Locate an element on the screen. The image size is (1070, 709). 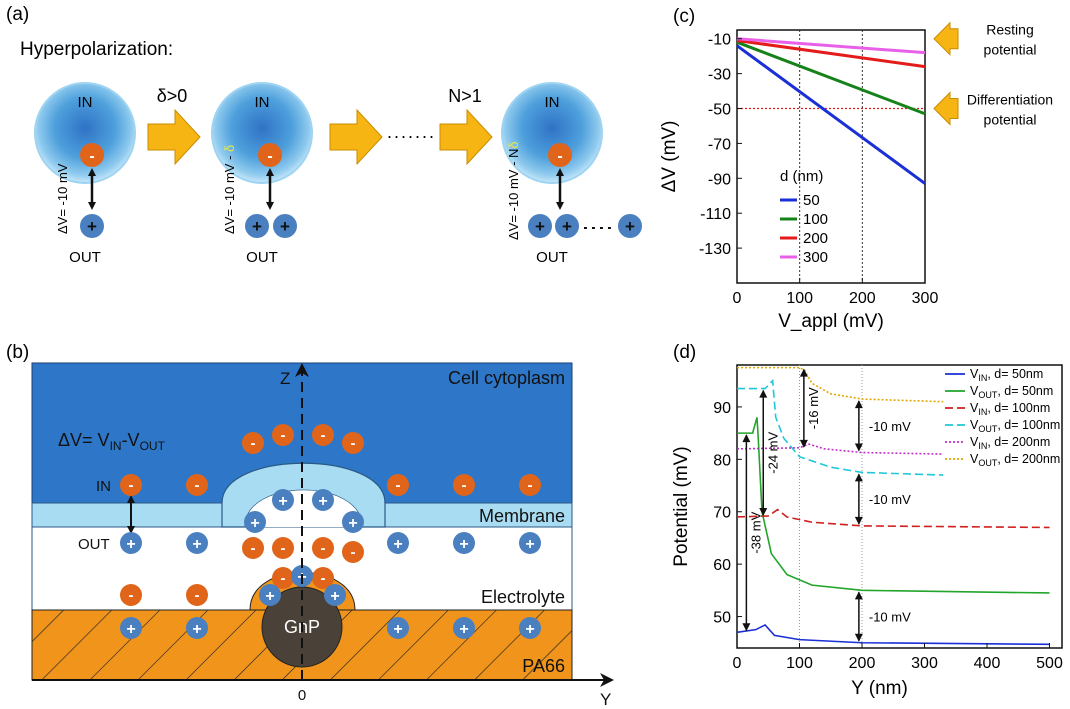
y-tick-label: 80 is located at coordinates (722, 460).